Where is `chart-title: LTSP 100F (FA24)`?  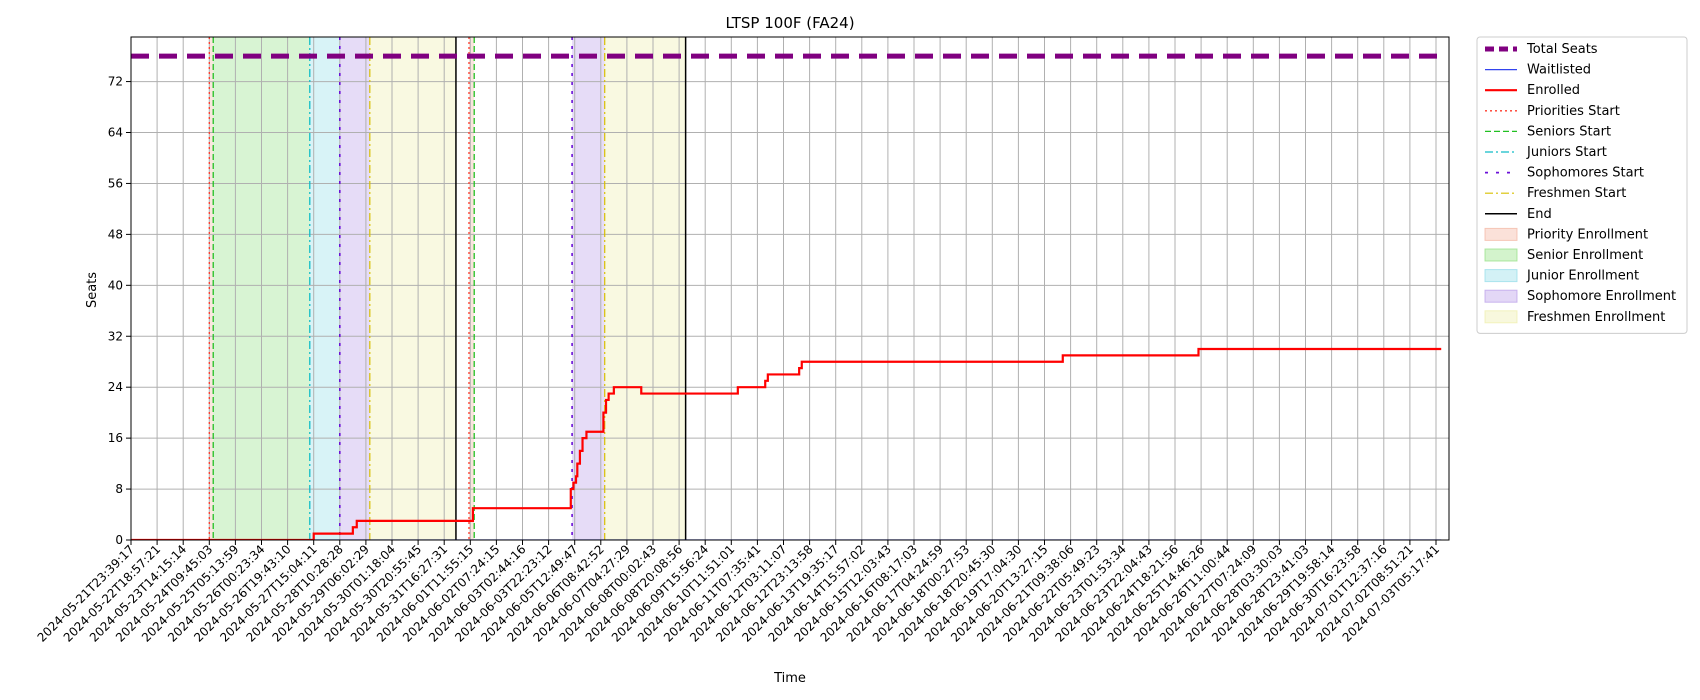 chart-title: LTSP 100F (FA24) is located at coordinates (789, 23).